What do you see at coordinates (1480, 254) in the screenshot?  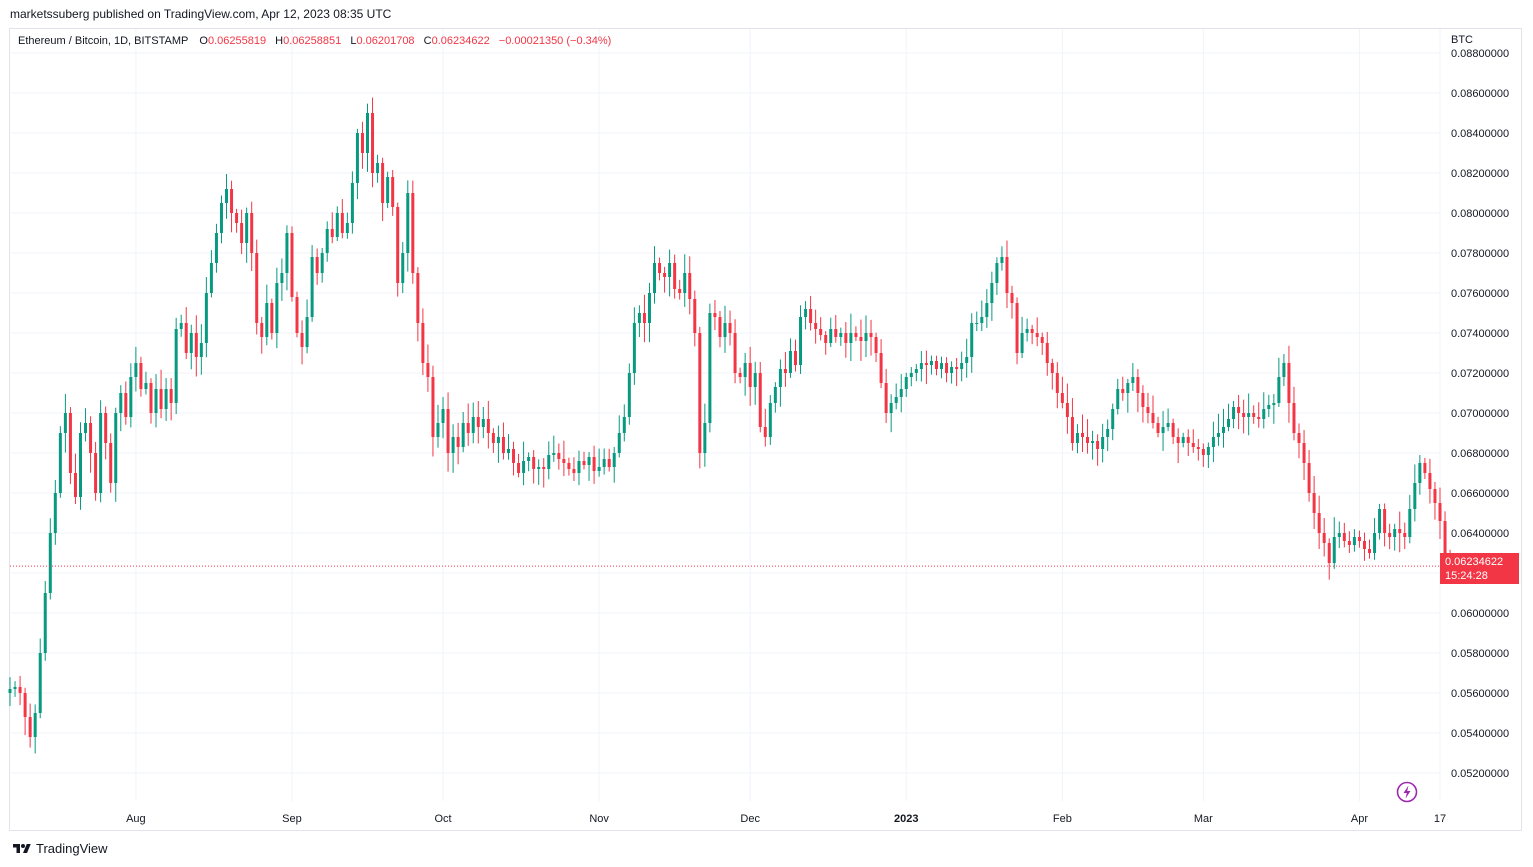 I see `y-tick-label: 0.07800000` at bounding box center [1480, 254].